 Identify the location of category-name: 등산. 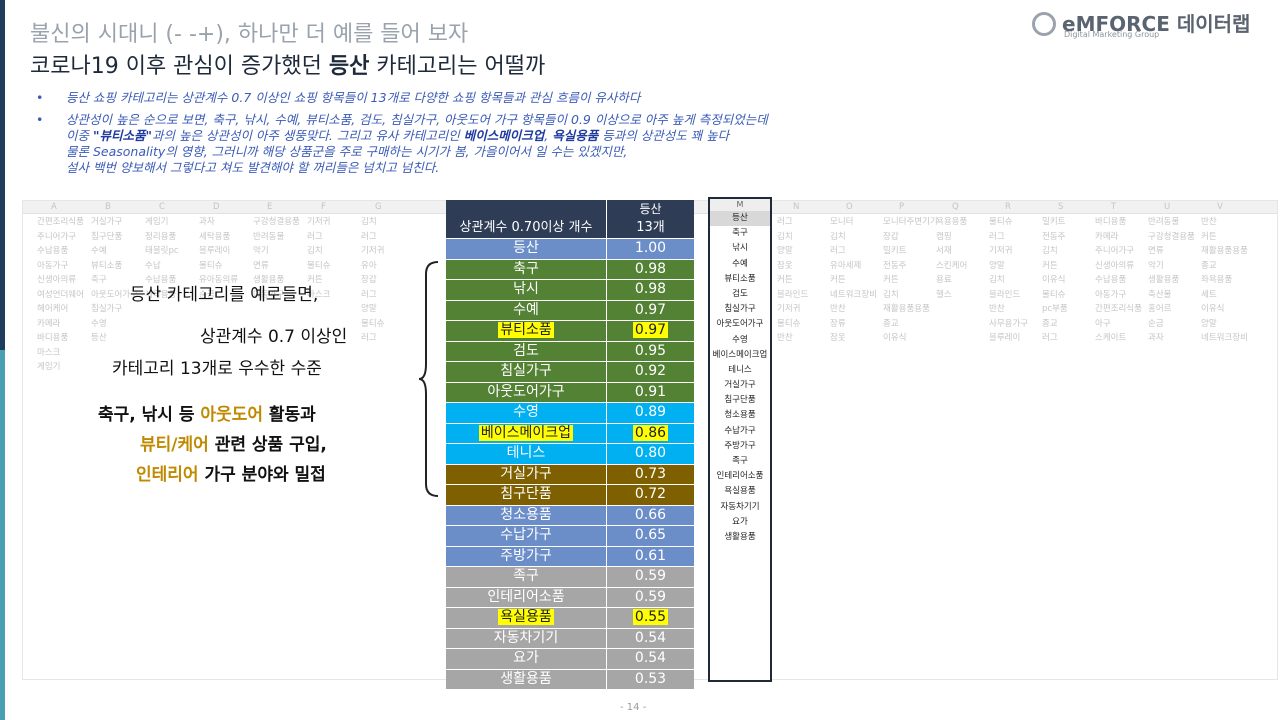
(526, 249).